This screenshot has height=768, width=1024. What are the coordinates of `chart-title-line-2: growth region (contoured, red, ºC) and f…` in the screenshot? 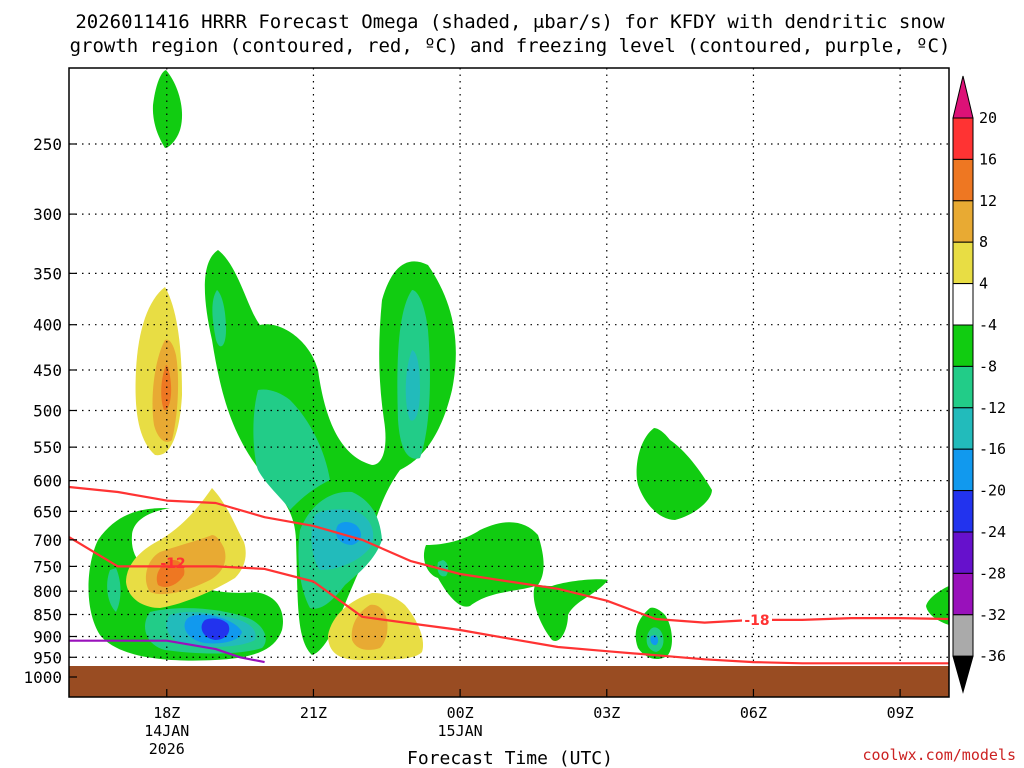 It's located at (510, 46).